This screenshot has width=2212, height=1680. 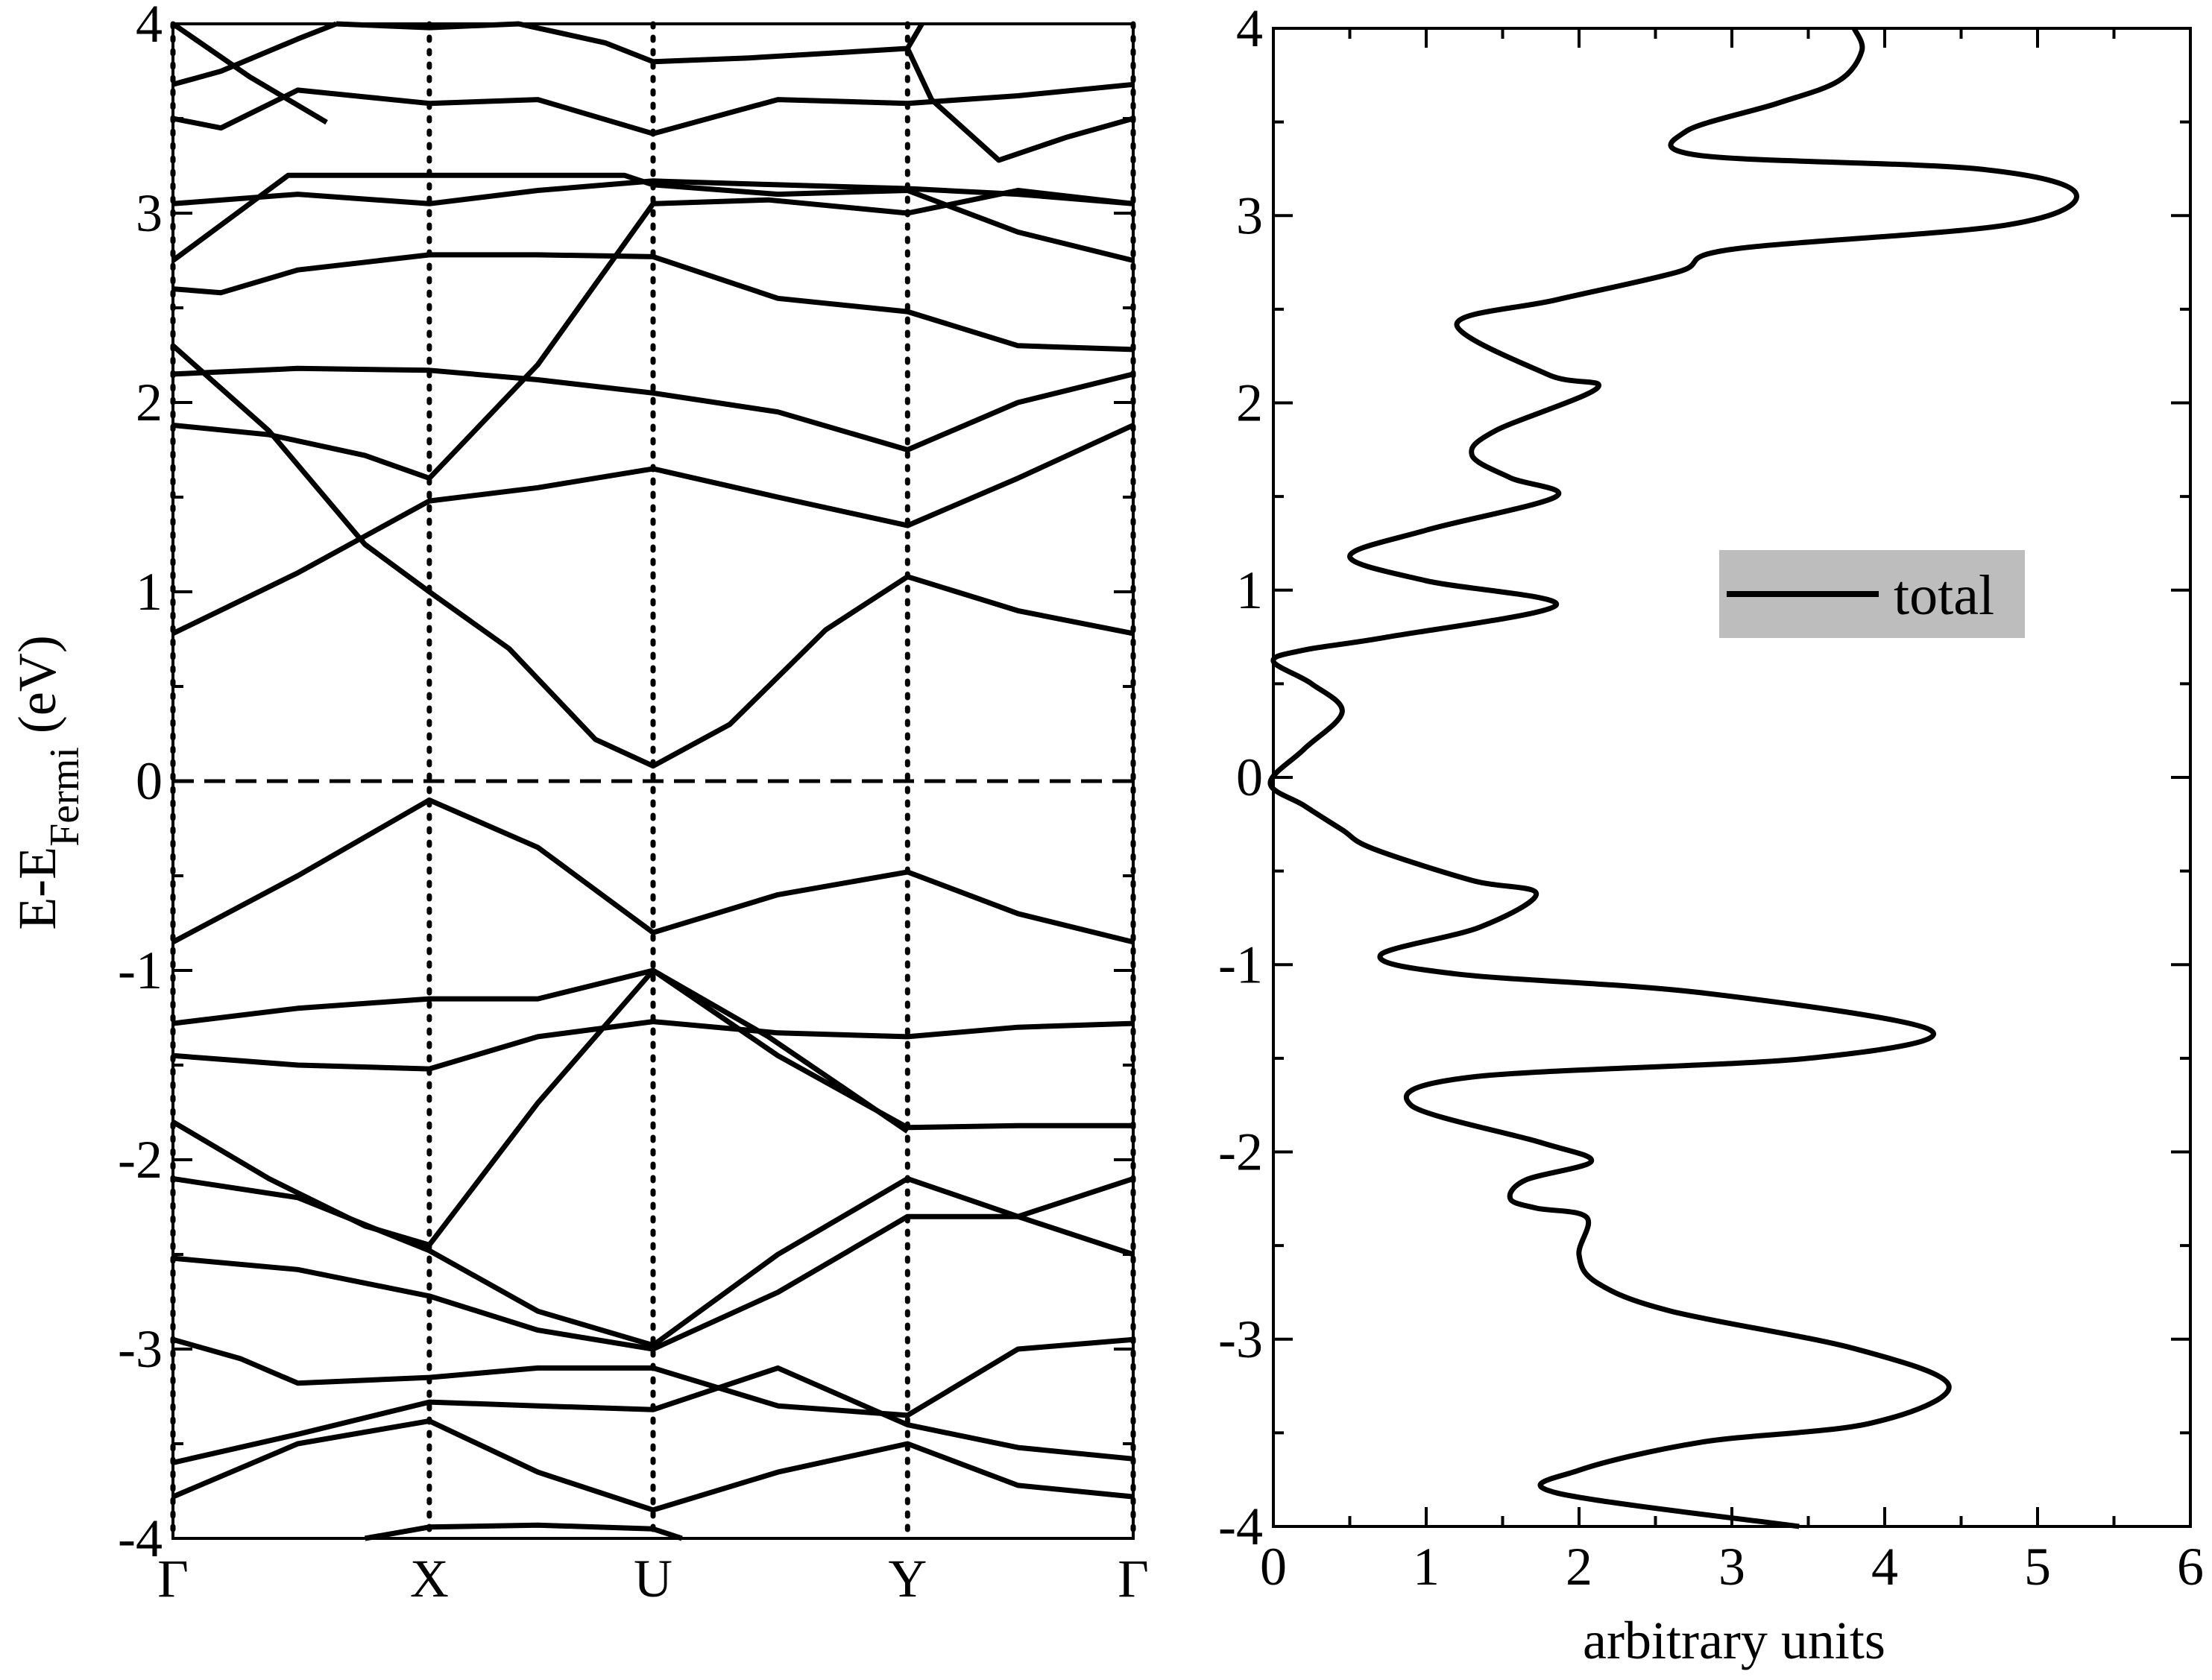 What do you see at coordinates (2190, 1567) in the screenshot?
I see `dos-x-tick-label-7: 6` at bounding box center [2190, 1567].